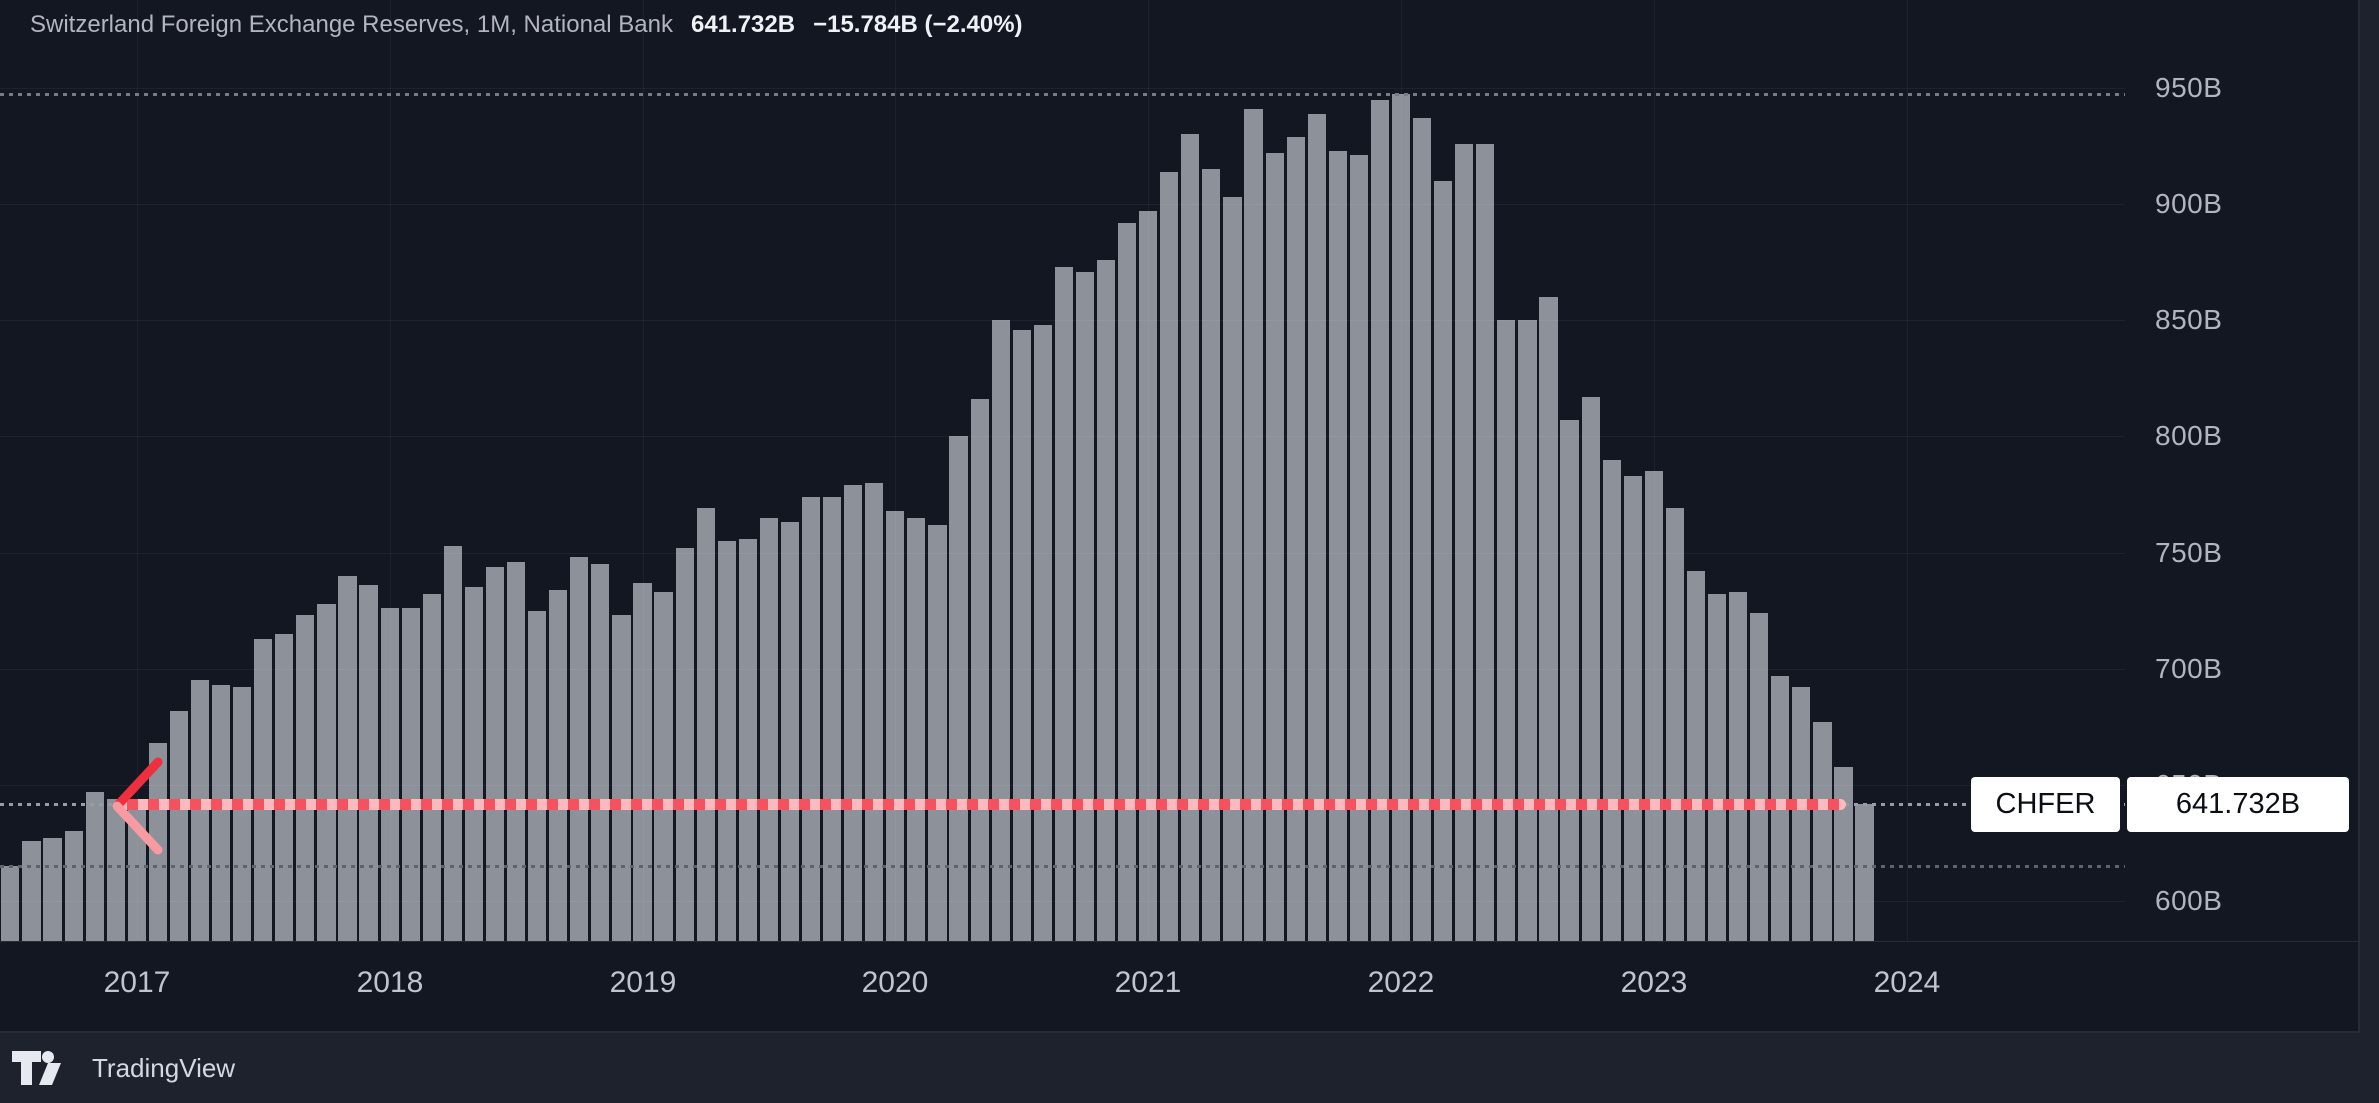 Image resolution: width=2379 pixels, height=1103 pixels. Describe the element at coordinates (45, 1068) in the screenshot. I see `tradingview-logo-icon` at that location.